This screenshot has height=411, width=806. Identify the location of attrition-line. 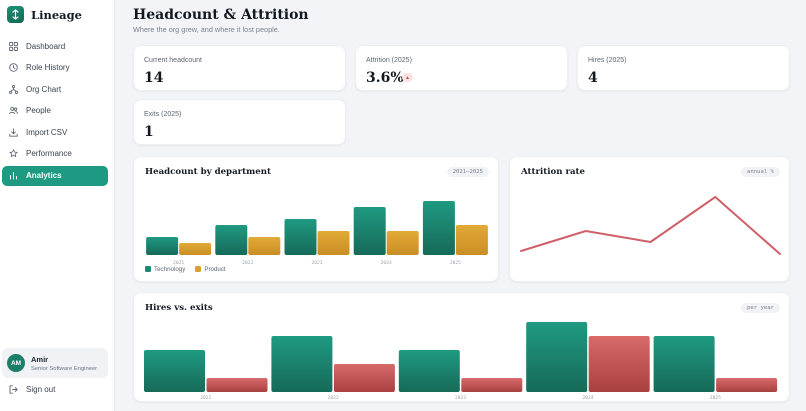
(650, 225).